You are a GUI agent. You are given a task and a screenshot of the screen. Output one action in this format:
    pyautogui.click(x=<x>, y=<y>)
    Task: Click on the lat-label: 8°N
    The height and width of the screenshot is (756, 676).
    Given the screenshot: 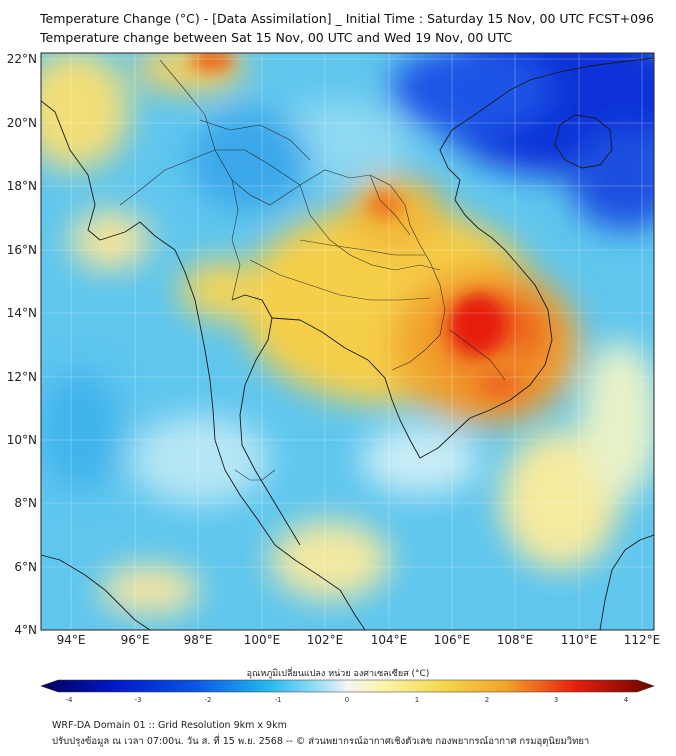 What is the action you would take?
    pyautogui.click(x=25, y=503)
    